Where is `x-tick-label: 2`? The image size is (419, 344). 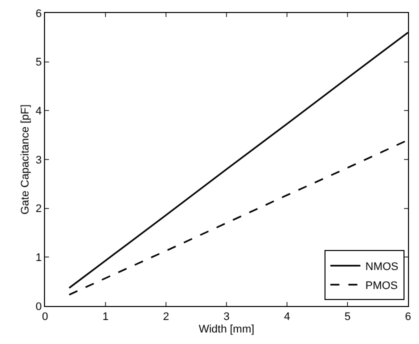 x-tick-label: 2 is located at coordinates (166, 317).